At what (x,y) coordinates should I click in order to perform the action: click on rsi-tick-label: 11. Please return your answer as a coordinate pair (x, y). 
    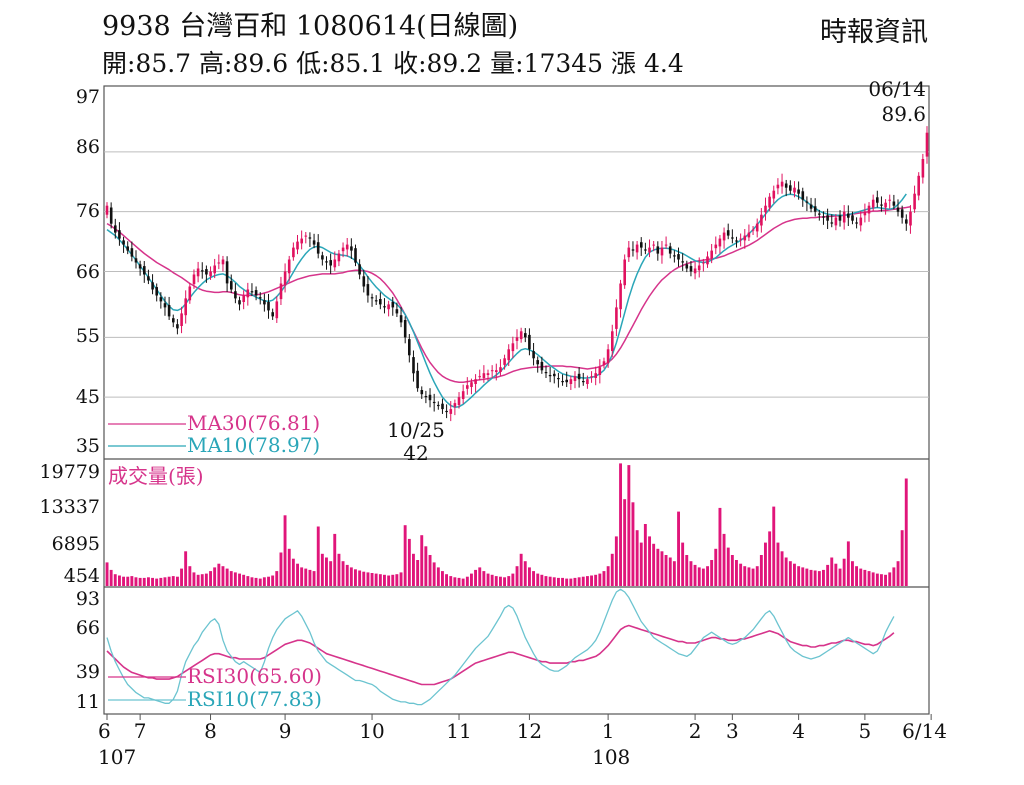
    Looking at the image, I should click on (88, 702).